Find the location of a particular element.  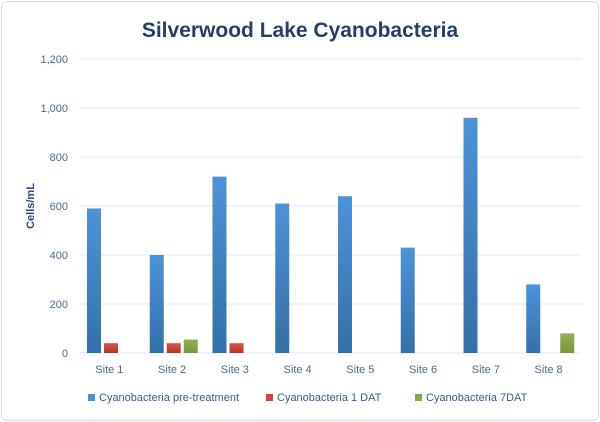

legend-label: Cyanobacteria 1 DAT is located at coordinates (329, 398).